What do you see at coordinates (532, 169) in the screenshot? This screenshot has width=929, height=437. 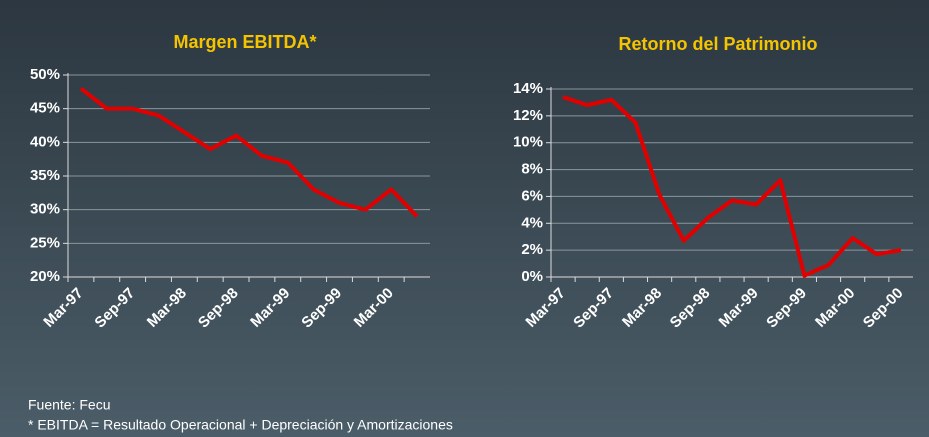 I see `y-tick-label: 8%` at bounding box center [532, 169].